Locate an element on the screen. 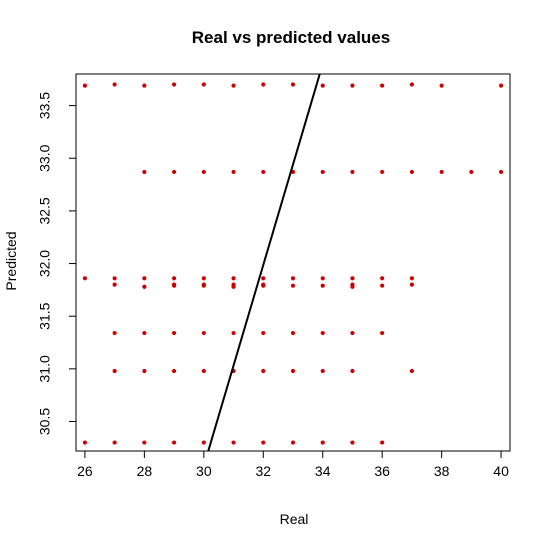 This screenshot has height=537, width=543. y-tick-label: 30.5 is located at coordinates (45, 421).